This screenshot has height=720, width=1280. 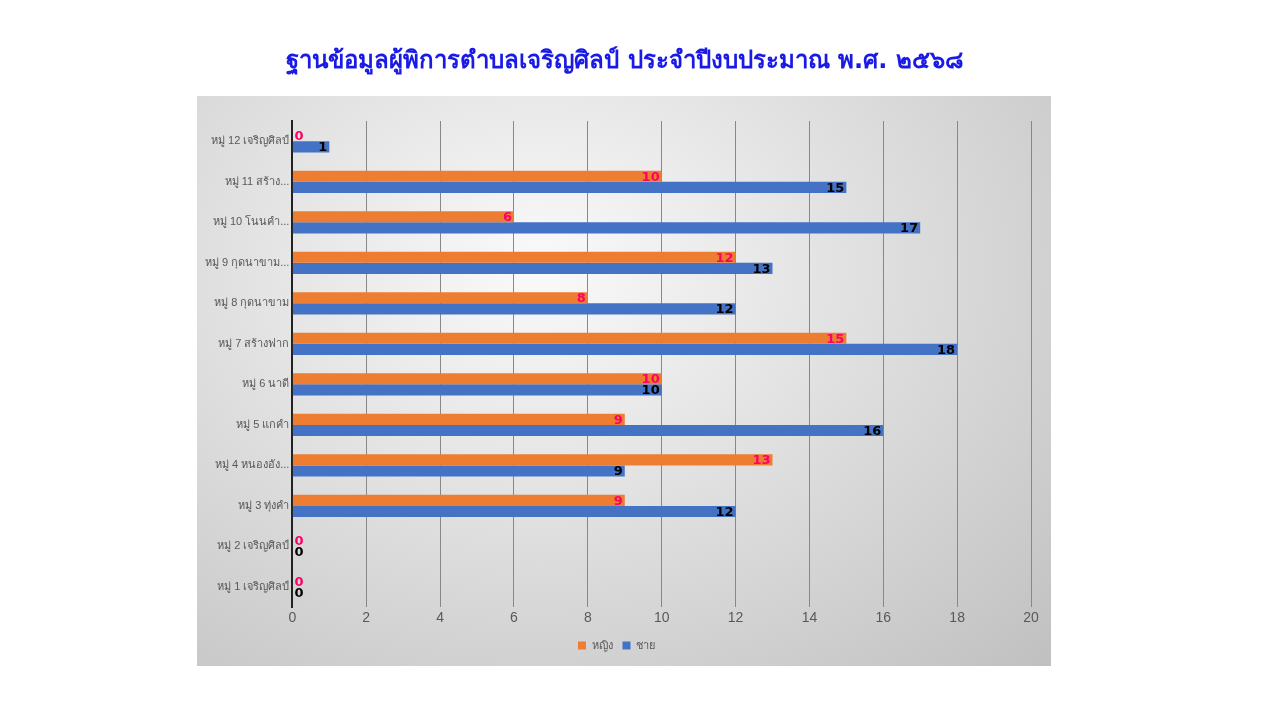 I want to click on y-tick-label: หมู่ 2 เจริญศิลป์, so click(x=253, y=546).